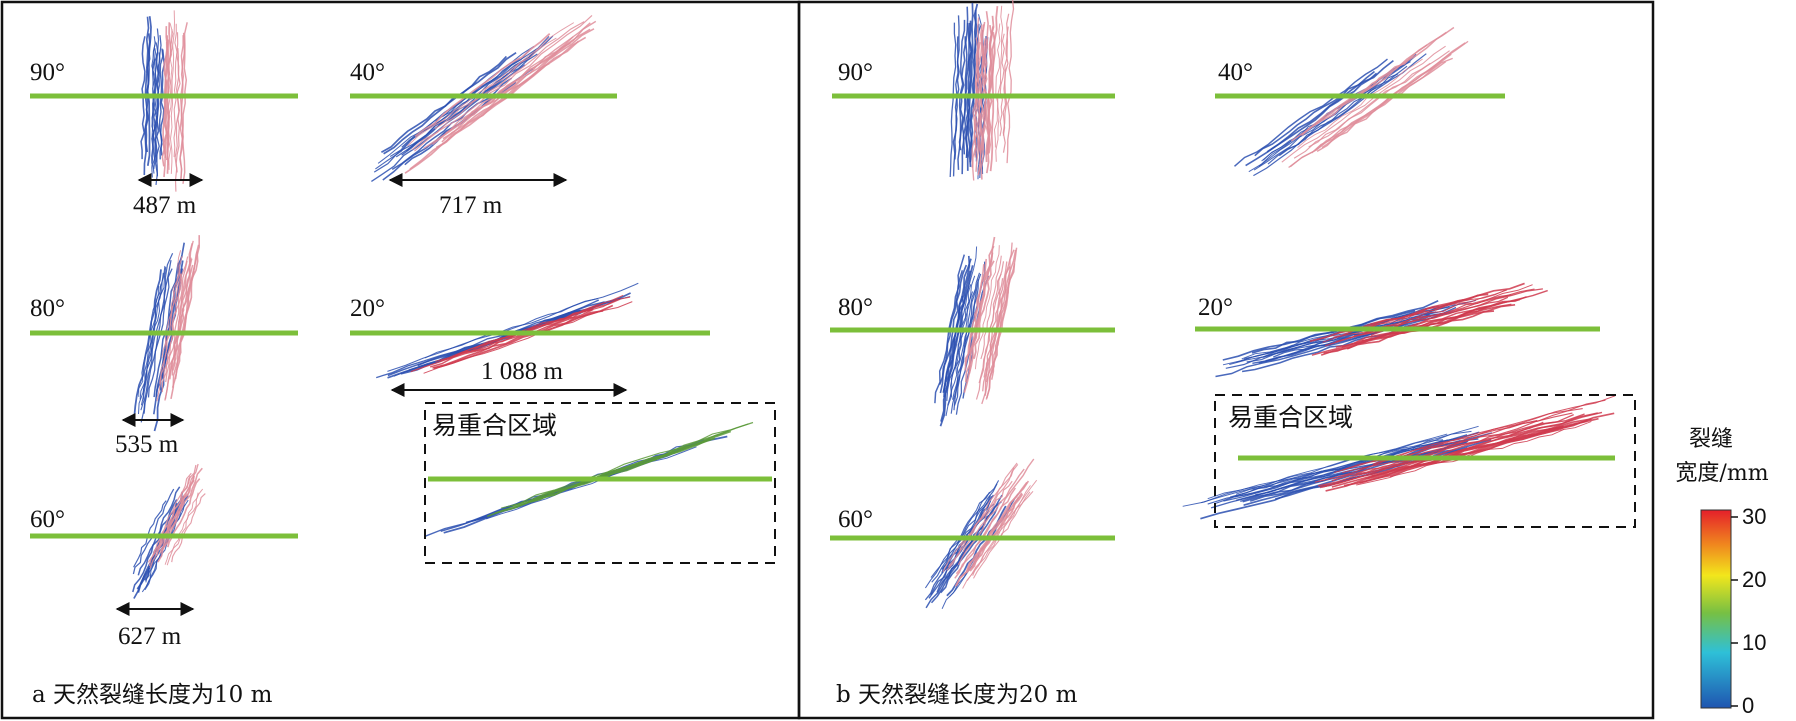  I want to click on angle-a-60: 60°, so click(47, 519).